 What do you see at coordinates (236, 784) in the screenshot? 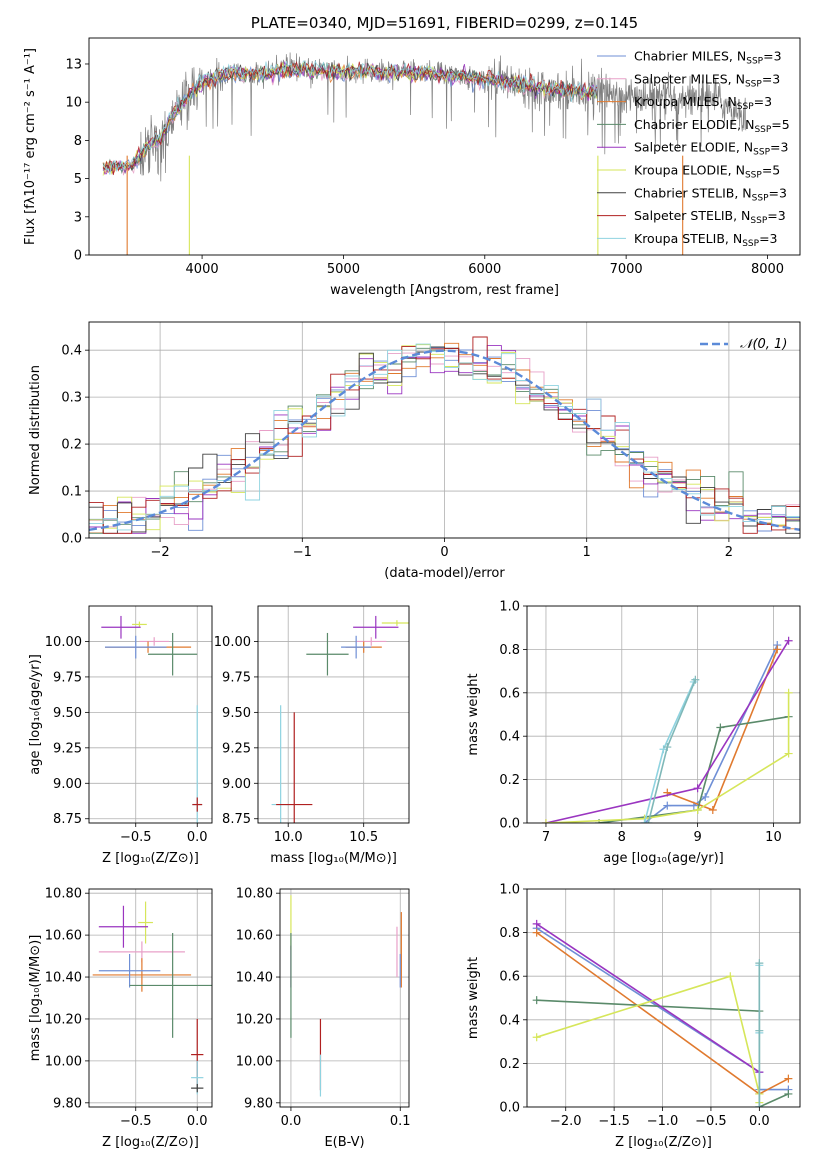
I see `y-tick-label: 9.00` at bounding box center [236, 784].